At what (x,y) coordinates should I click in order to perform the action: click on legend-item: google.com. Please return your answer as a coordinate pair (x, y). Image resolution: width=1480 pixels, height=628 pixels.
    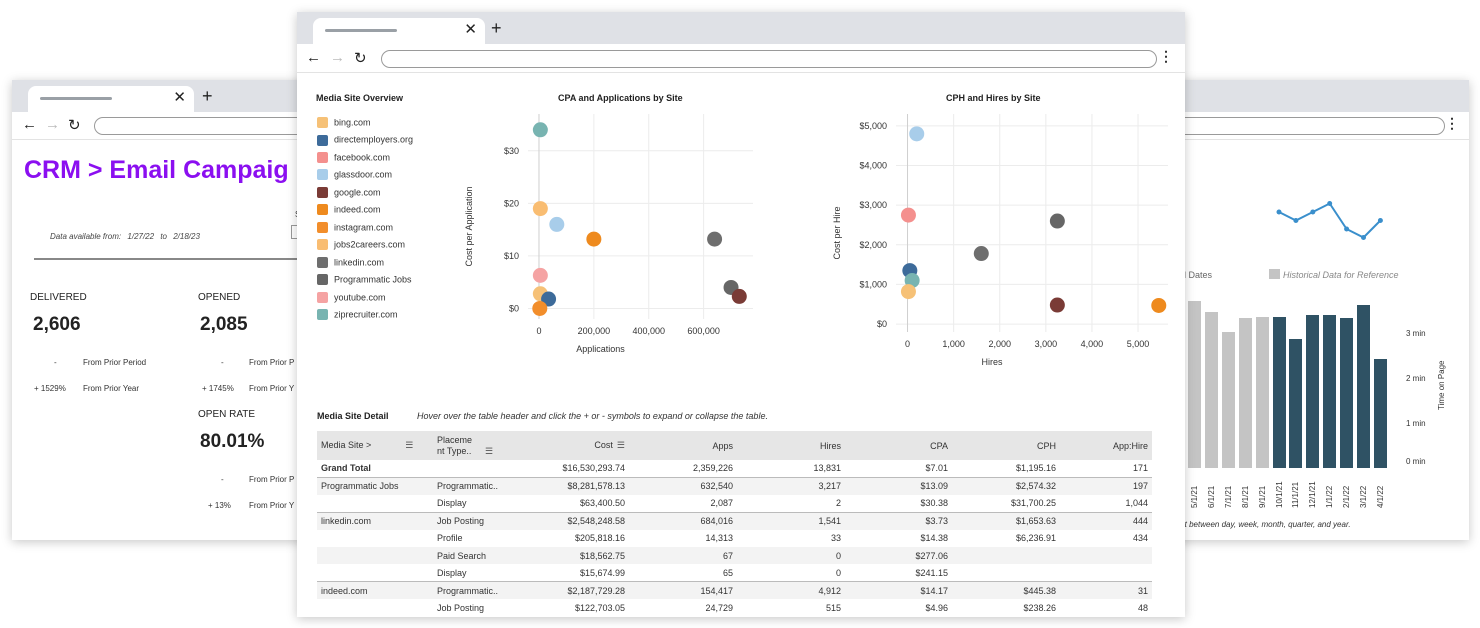
    Looking at the image, I should click on (349, 193).